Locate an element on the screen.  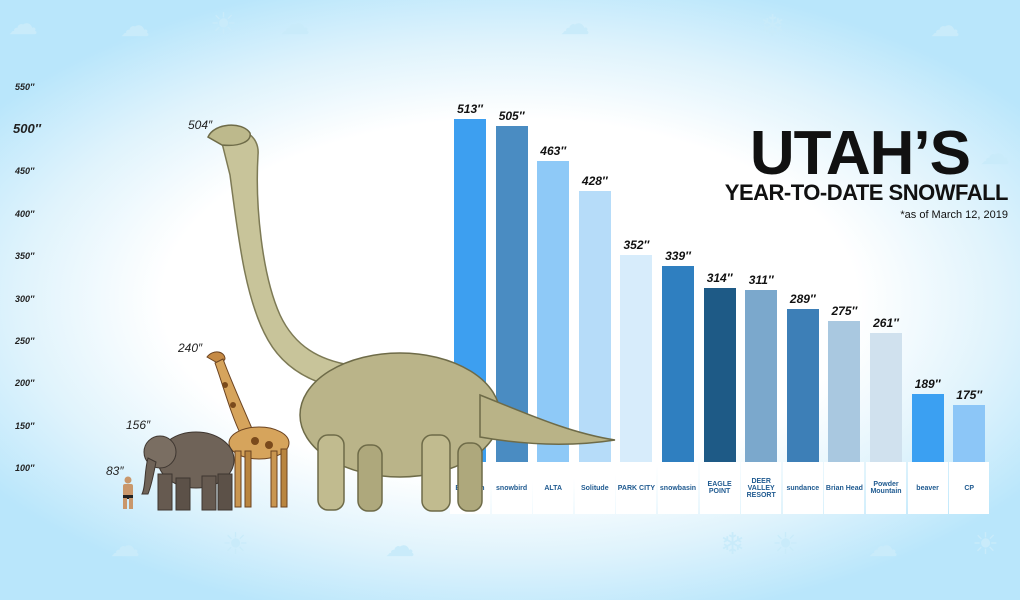
resort-logo: EAGLE POINT is located at coordinates (719, 488).